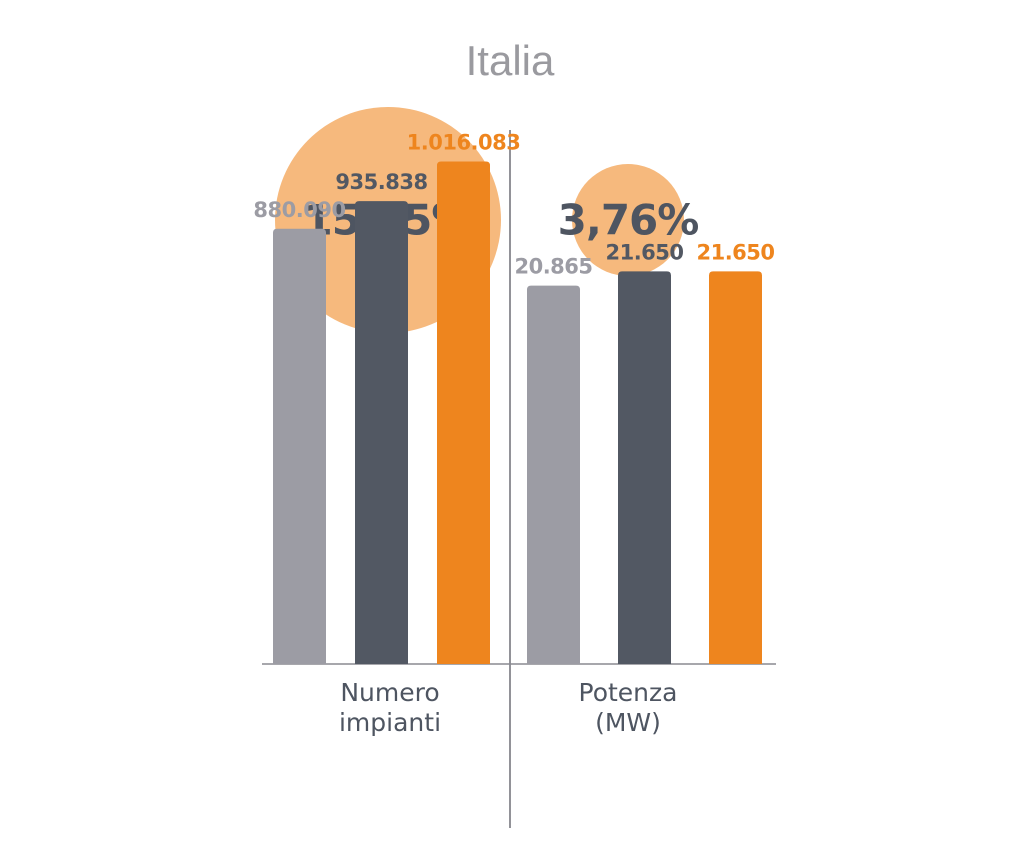 The height and width of the screenshot is (863, 1024). I want to click on bar-value-label: 20.865, so click(553, 267).